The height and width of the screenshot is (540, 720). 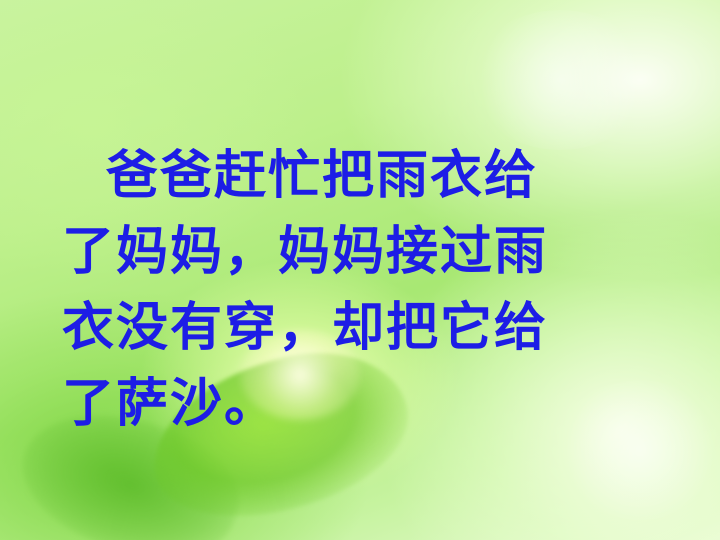 I want to click on story-line-2: 了妈妈，妈妈接过雨, so click(x=305, y=252).